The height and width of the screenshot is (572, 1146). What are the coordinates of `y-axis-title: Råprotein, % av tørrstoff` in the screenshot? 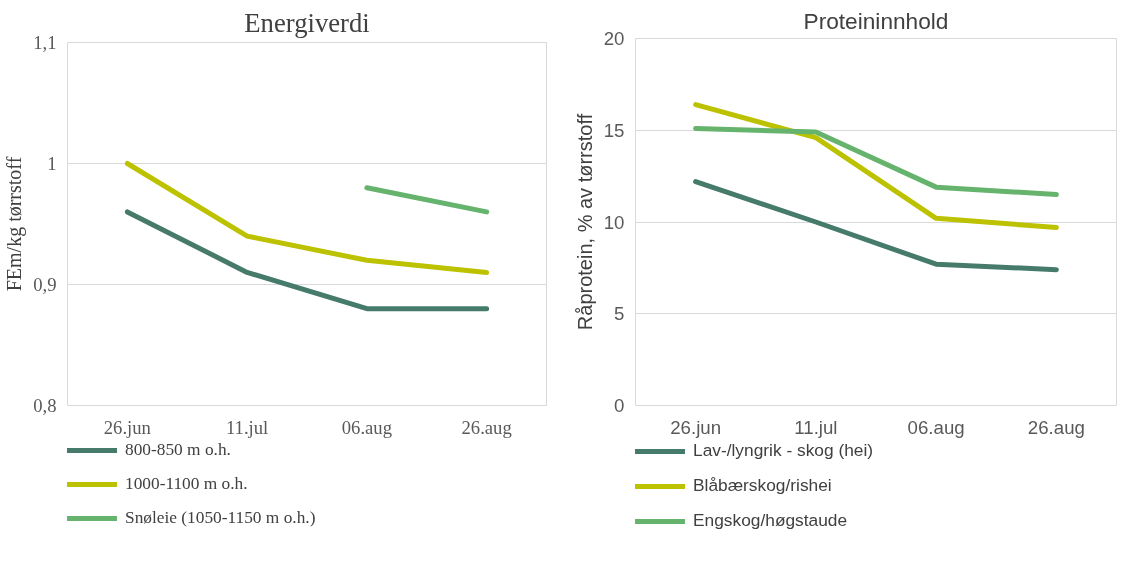 It's located at (584, 222).